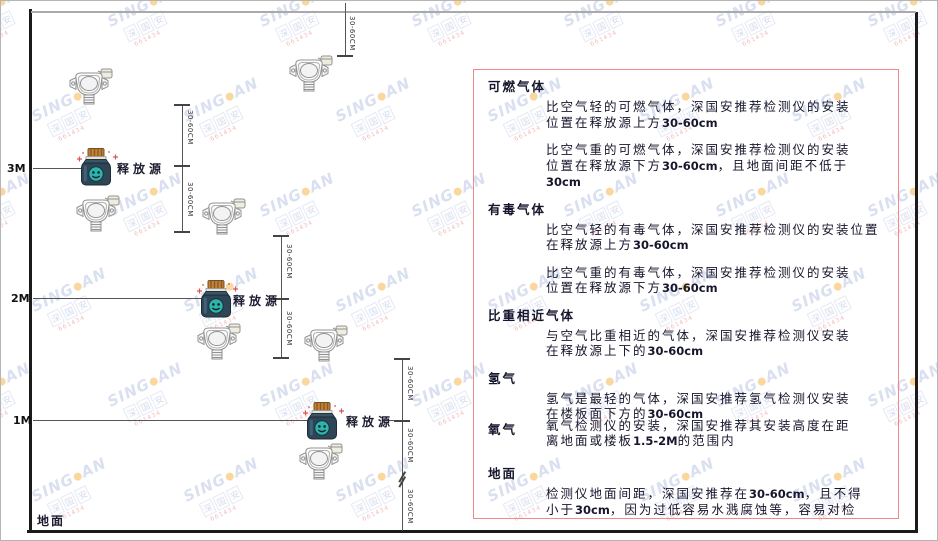 Image resolution: width=938 pixels, height=541 pixels. What do you see at coordinates (20, 298) in the screenshot?
I see `height-label-2m: 2M` at bounding box center [20, 298].